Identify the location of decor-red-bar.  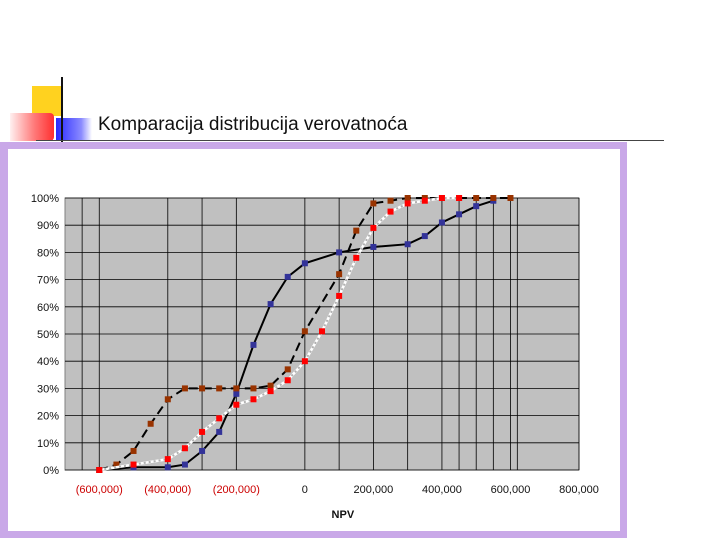
(32, 127).